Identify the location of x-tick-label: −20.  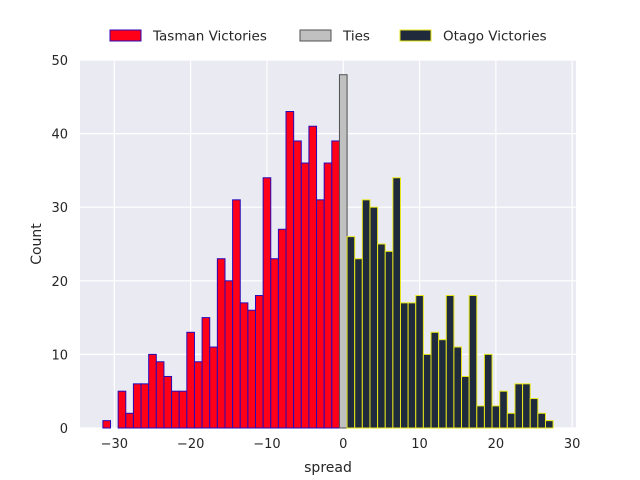
(190, 444).